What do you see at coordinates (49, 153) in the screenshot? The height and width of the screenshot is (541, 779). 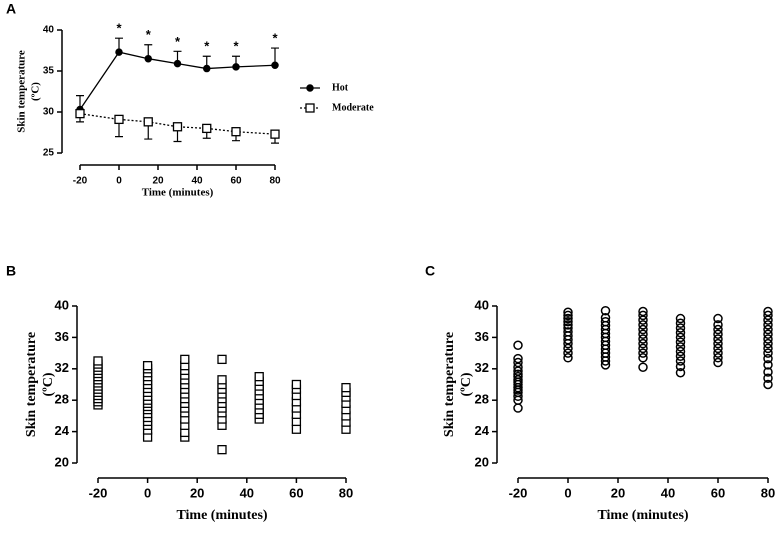 I see `y-tick-label: 25` at bounding box center [49, 153].